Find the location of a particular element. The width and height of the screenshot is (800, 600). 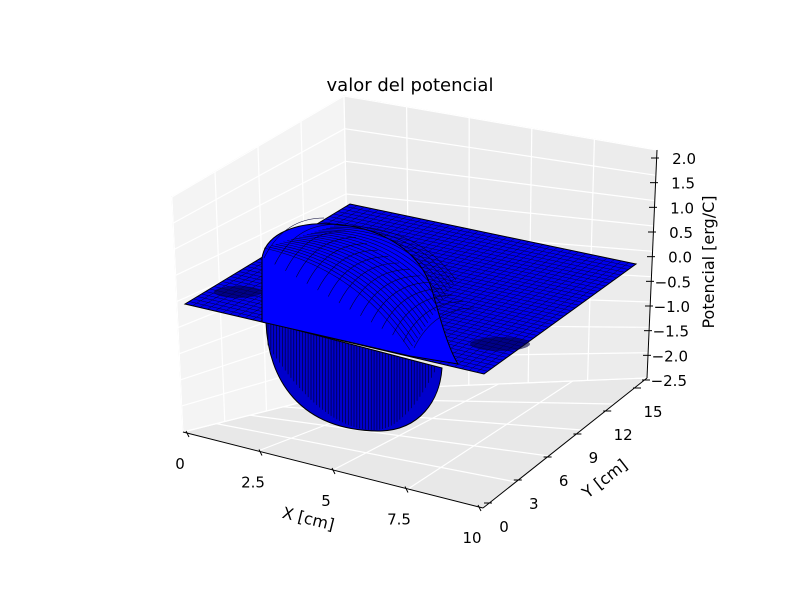

z-tick-label: 1.5 is located at coordinates (683, 184).